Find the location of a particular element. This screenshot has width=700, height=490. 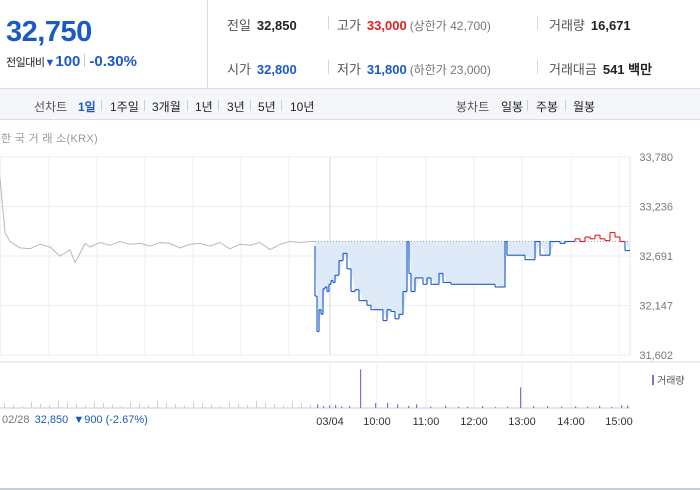

stat-amount: 거래대금 541 백만 is located at coordinates (600, 68).